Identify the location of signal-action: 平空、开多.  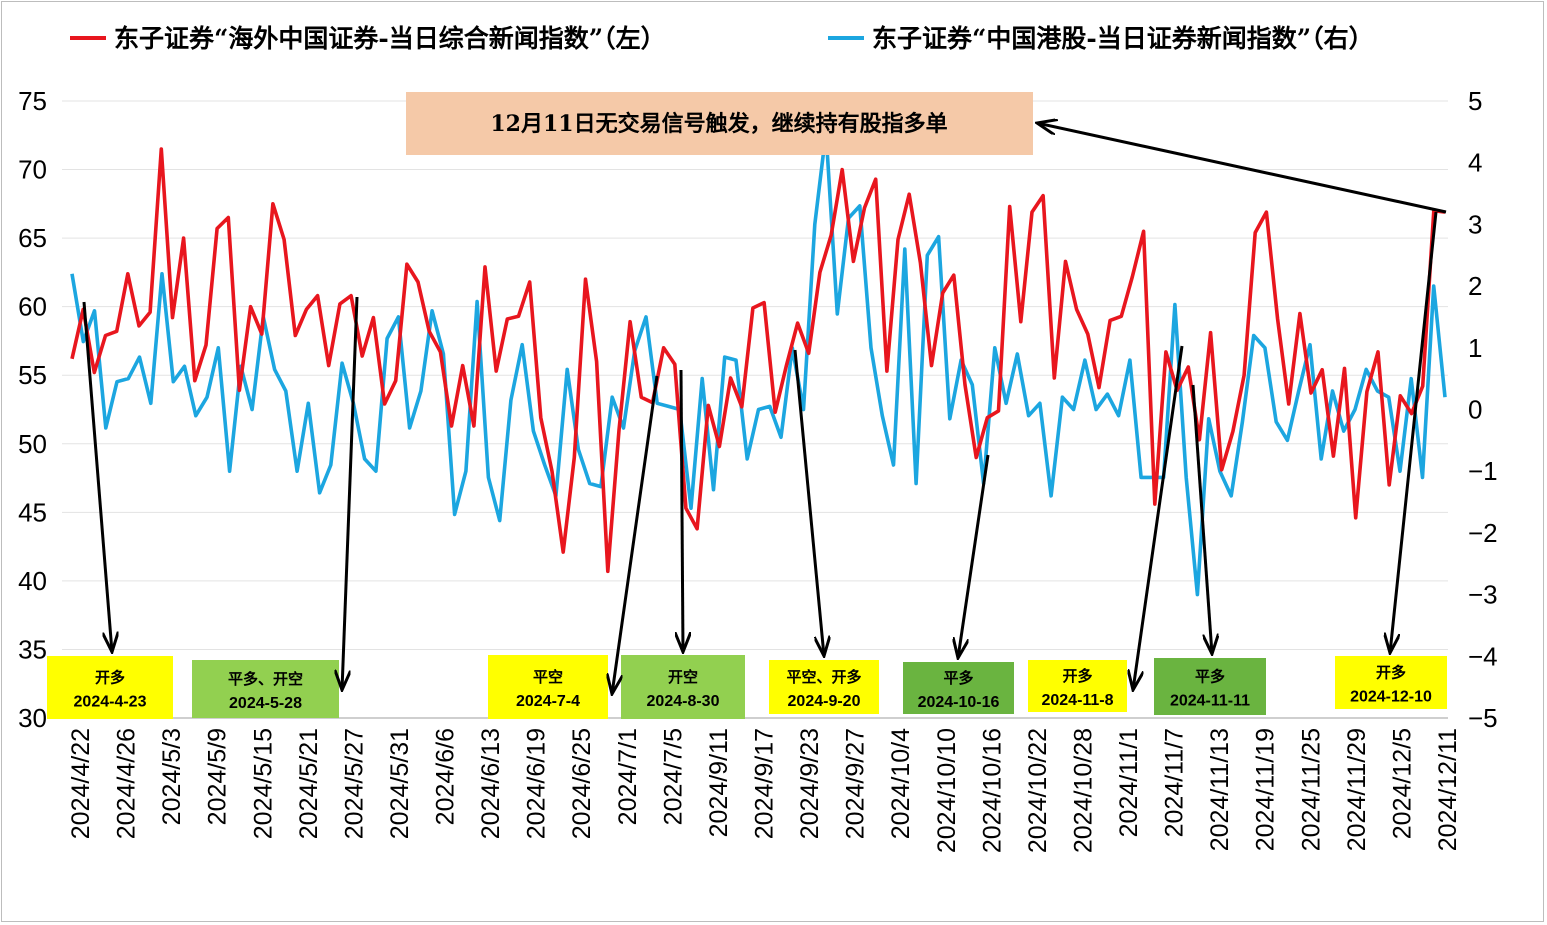
(823, 677).